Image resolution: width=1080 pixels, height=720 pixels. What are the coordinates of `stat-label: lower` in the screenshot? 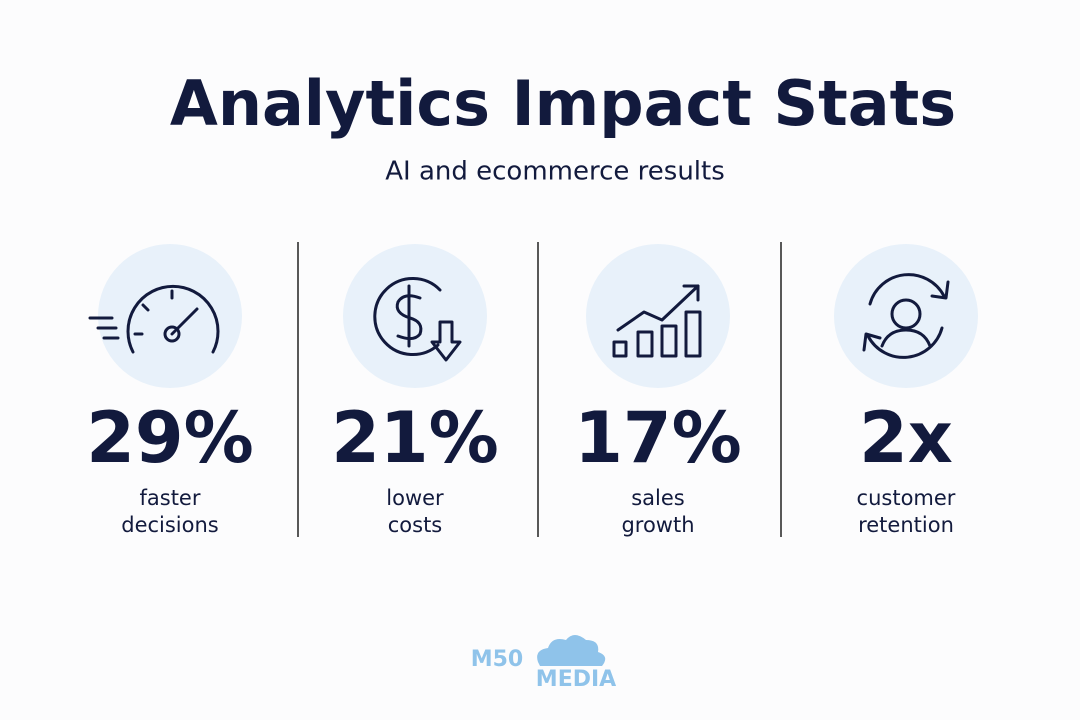 It's located at (415, 498).